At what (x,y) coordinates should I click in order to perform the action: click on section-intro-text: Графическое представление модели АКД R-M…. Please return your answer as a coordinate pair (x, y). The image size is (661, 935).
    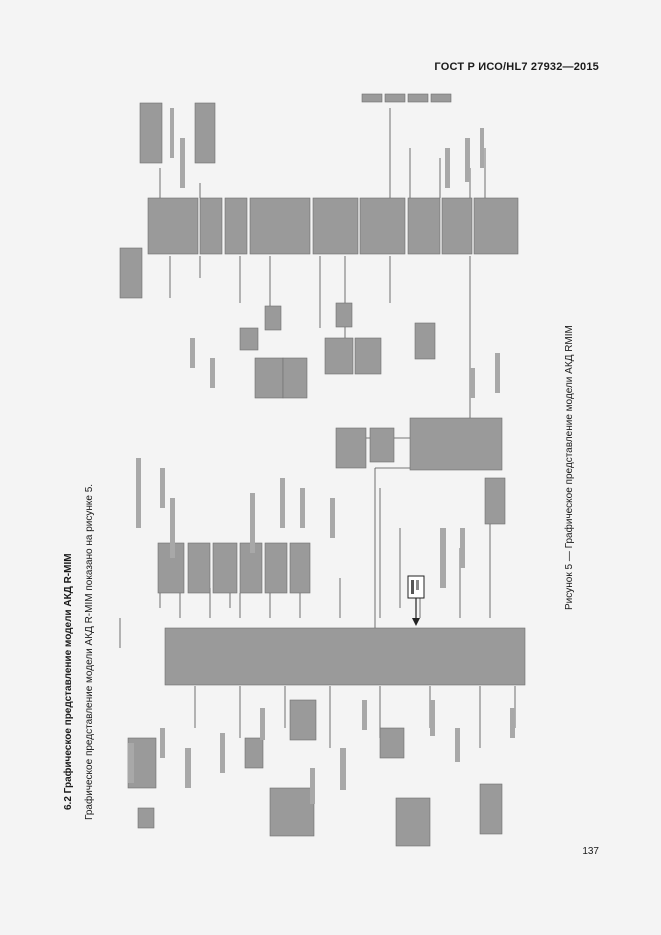
    Looking at the image, I should click on (89, 651).